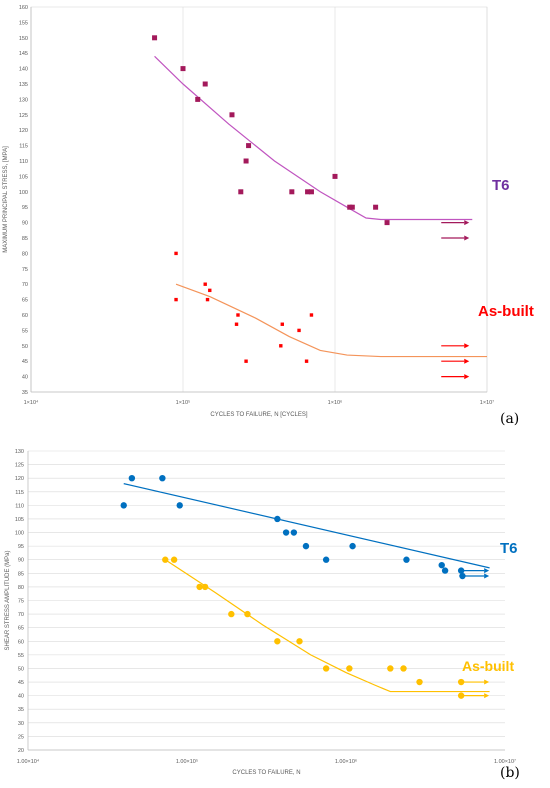  What do you see at coordinates (25, 239) in the screenshot?
I see `y-tick-label: 85` at bounding box center [25, 239].